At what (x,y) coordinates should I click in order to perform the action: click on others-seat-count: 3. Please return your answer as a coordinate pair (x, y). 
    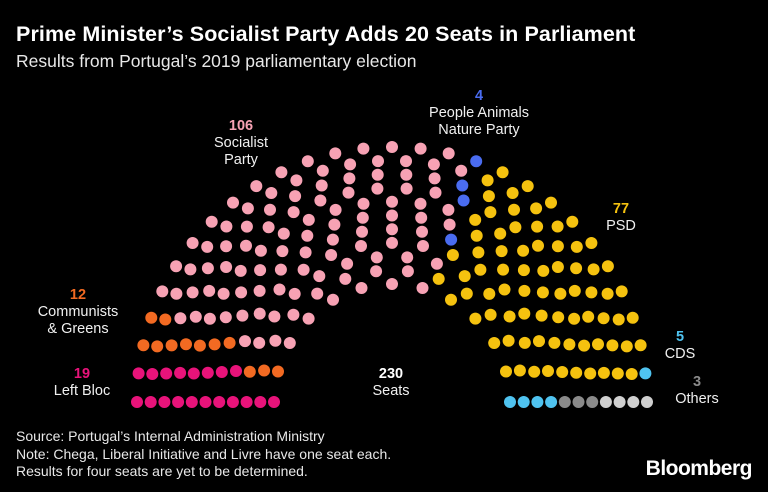
    Looking at the image, I should click on (697, 382).